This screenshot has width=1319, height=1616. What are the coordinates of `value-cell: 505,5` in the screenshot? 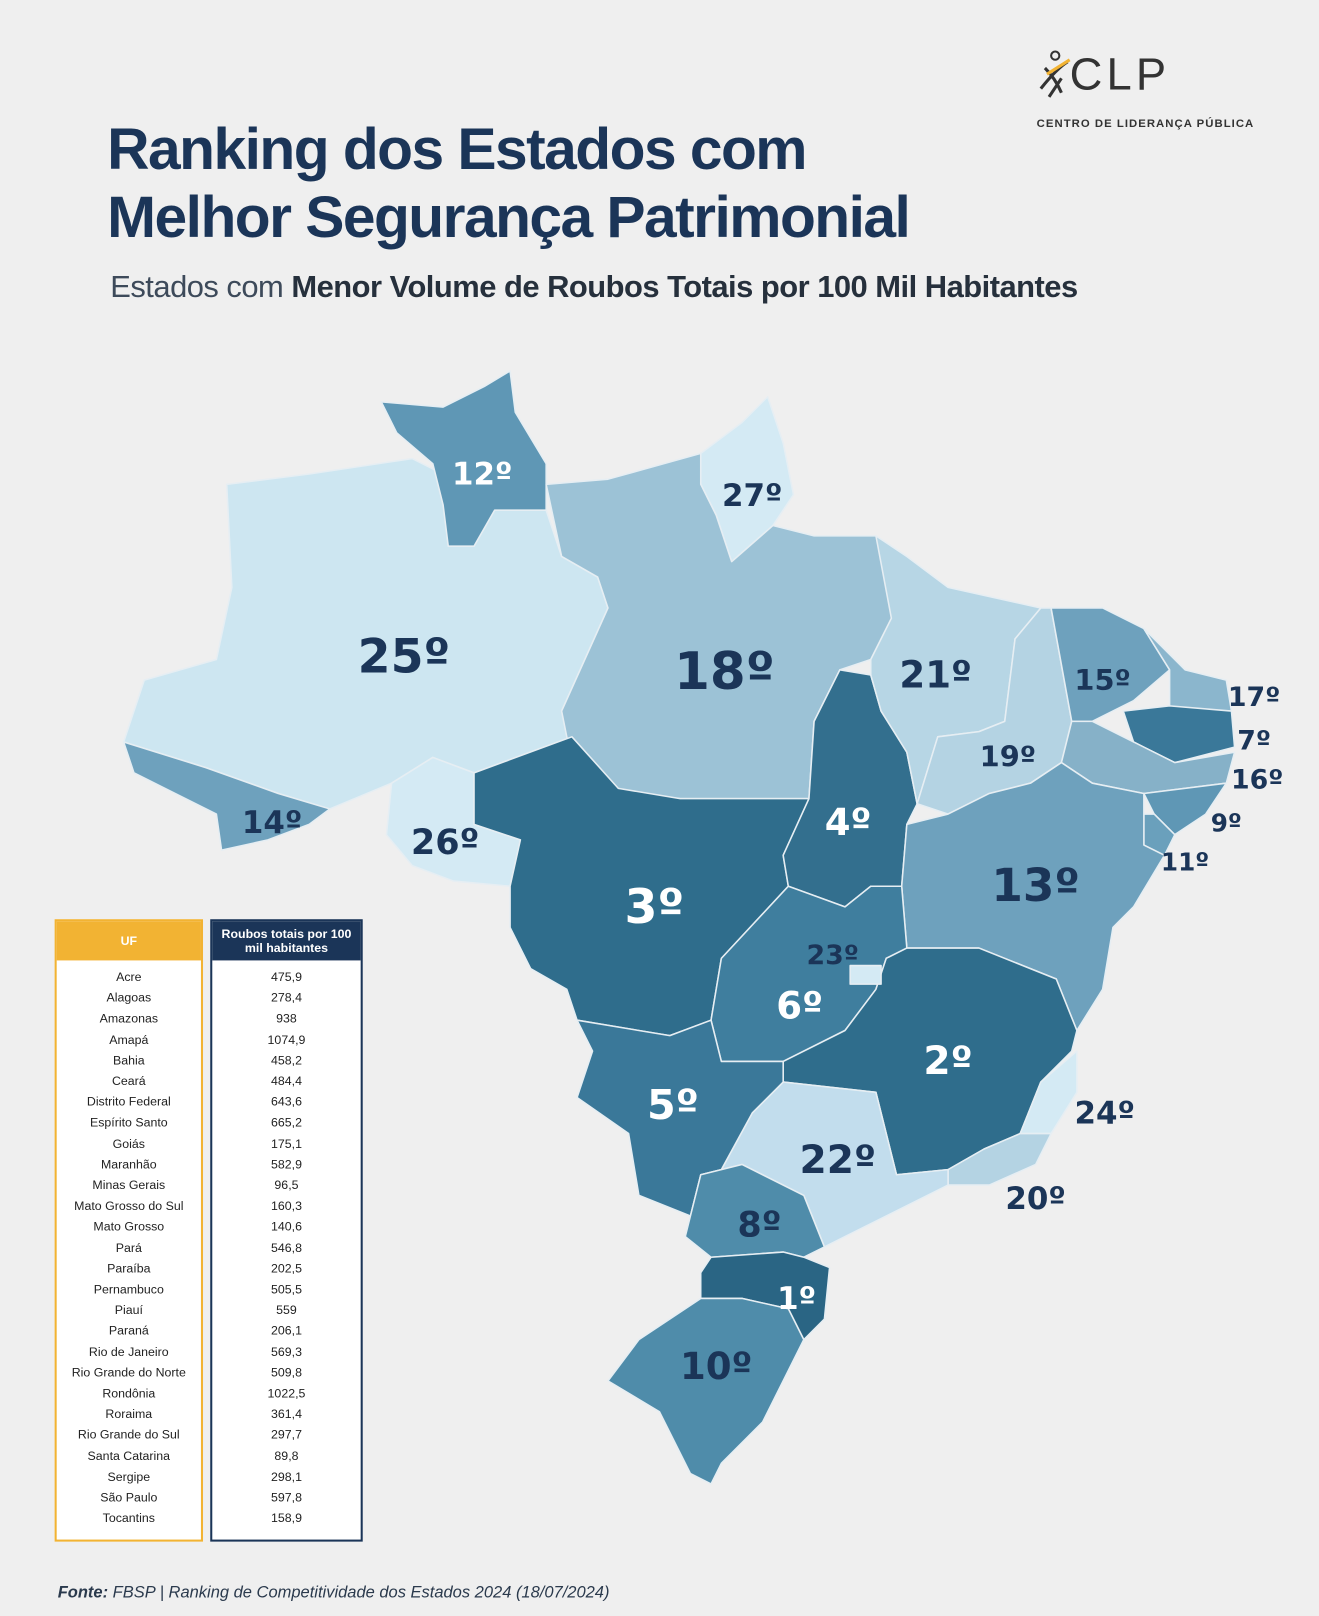 It's located at (286, 1289).